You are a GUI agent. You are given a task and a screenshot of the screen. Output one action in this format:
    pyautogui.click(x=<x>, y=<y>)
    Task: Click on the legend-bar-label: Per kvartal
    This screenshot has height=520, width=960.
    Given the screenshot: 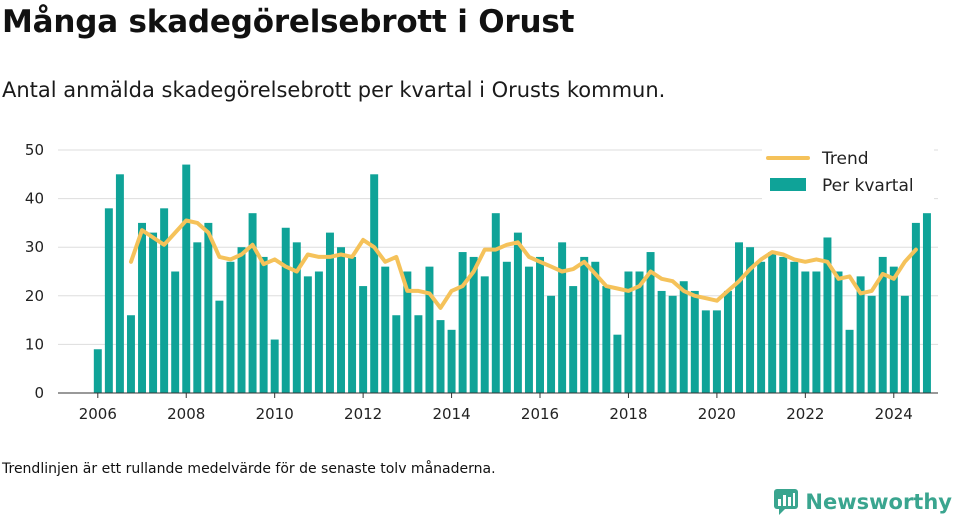 What is the action you would take?
    pyautogui.click(x=868, y=186)
    